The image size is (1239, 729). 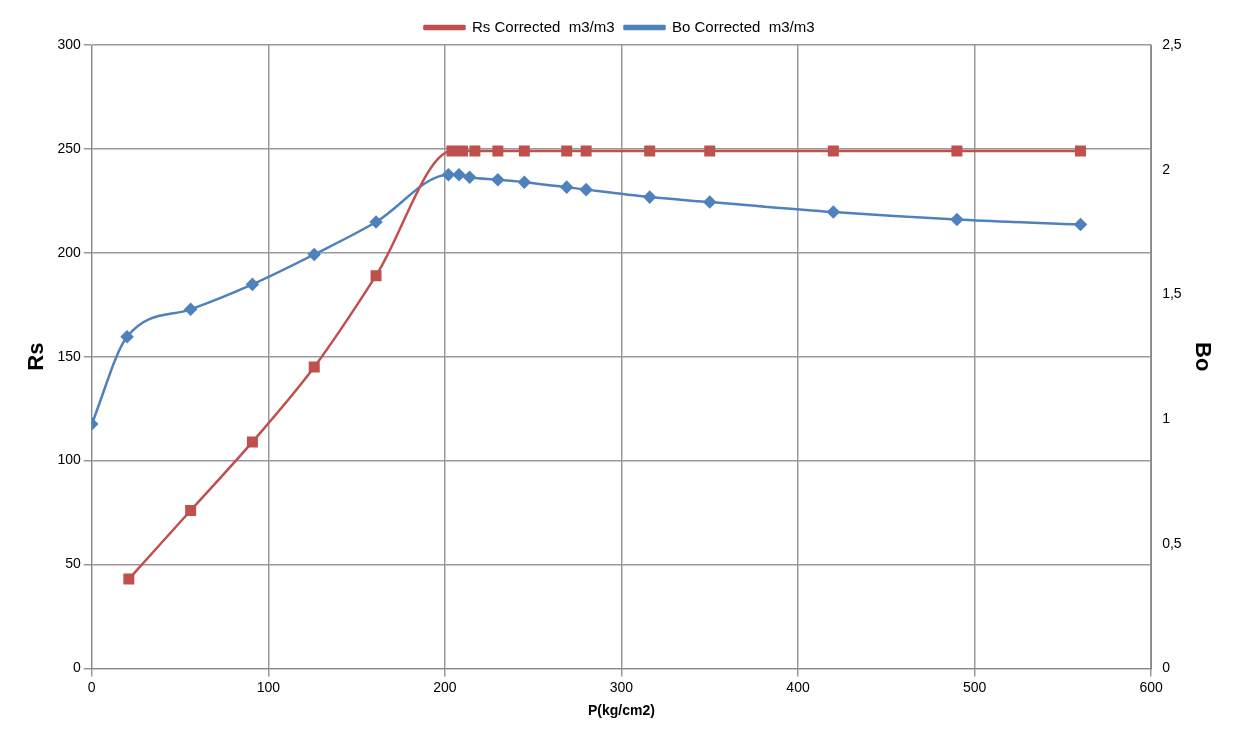 What do you see at coordinates (621, 686) in the screenshot?
I see `x-tick-label: 300` at bounding box center [621, 686].